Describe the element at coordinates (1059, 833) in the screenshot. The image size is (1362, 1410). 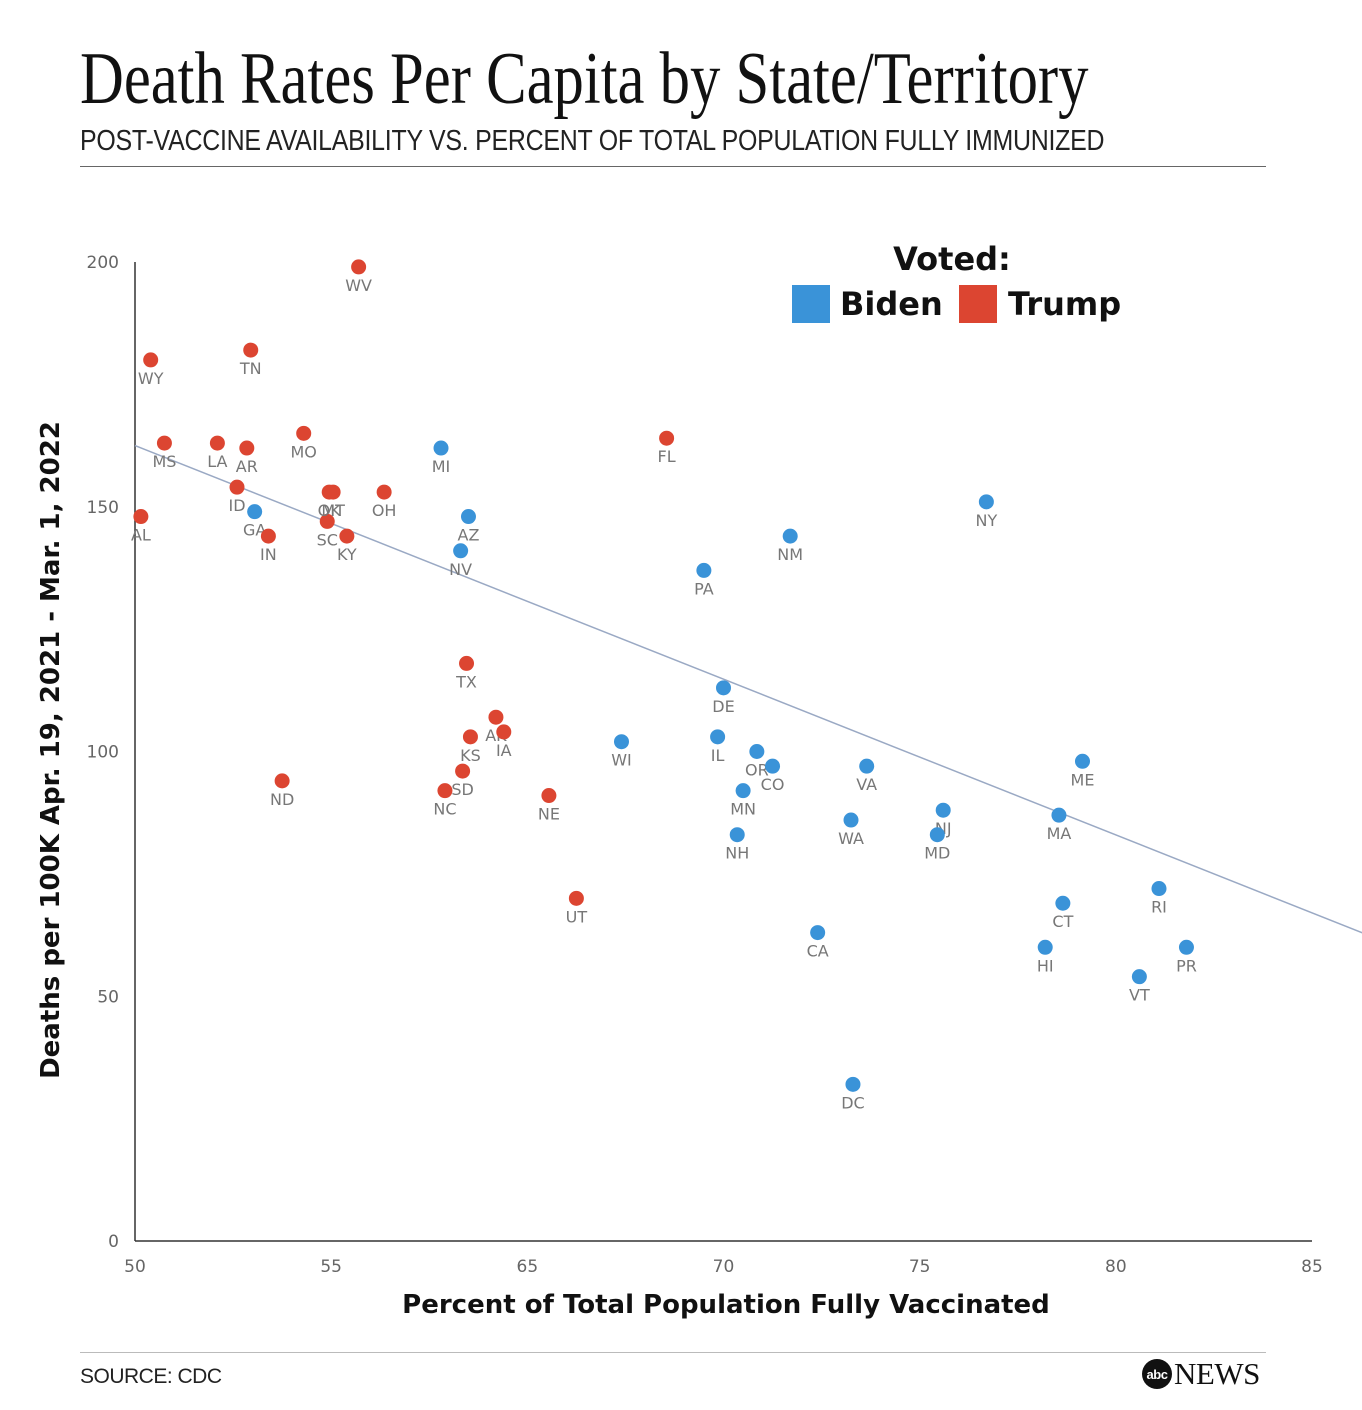
I see `point-label: MA` at that location.